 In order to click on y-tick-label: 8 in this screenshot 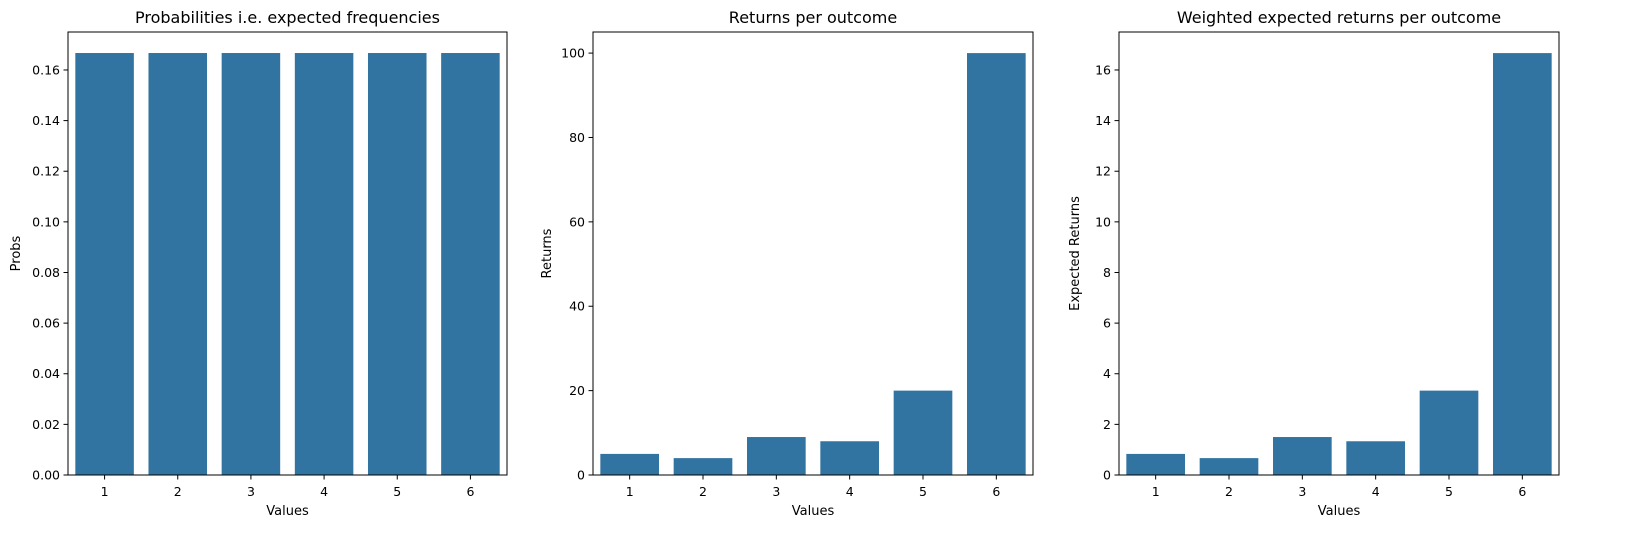, I will do `click(1107, 272)`.